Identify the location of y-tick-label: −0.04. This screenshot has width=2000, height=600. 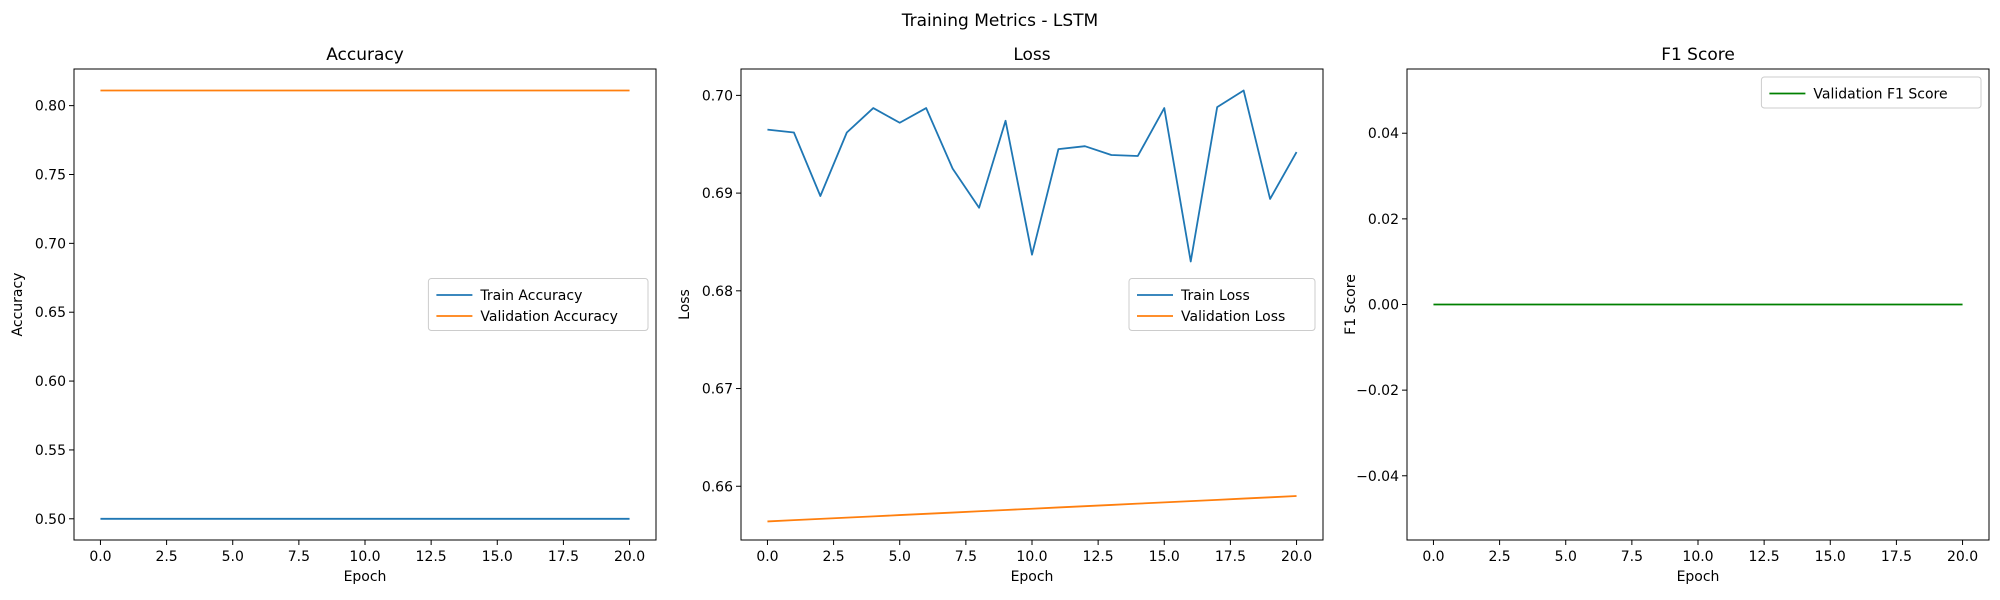
(1377, 477).